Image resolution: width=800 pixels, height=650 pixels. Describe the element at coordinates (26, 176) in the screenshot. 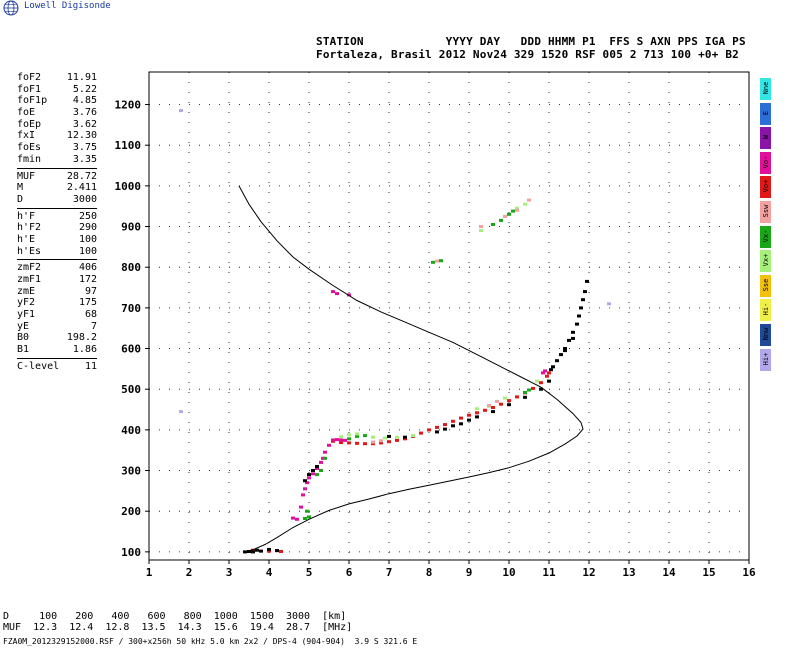

I see `param-name: MUF` at that location.